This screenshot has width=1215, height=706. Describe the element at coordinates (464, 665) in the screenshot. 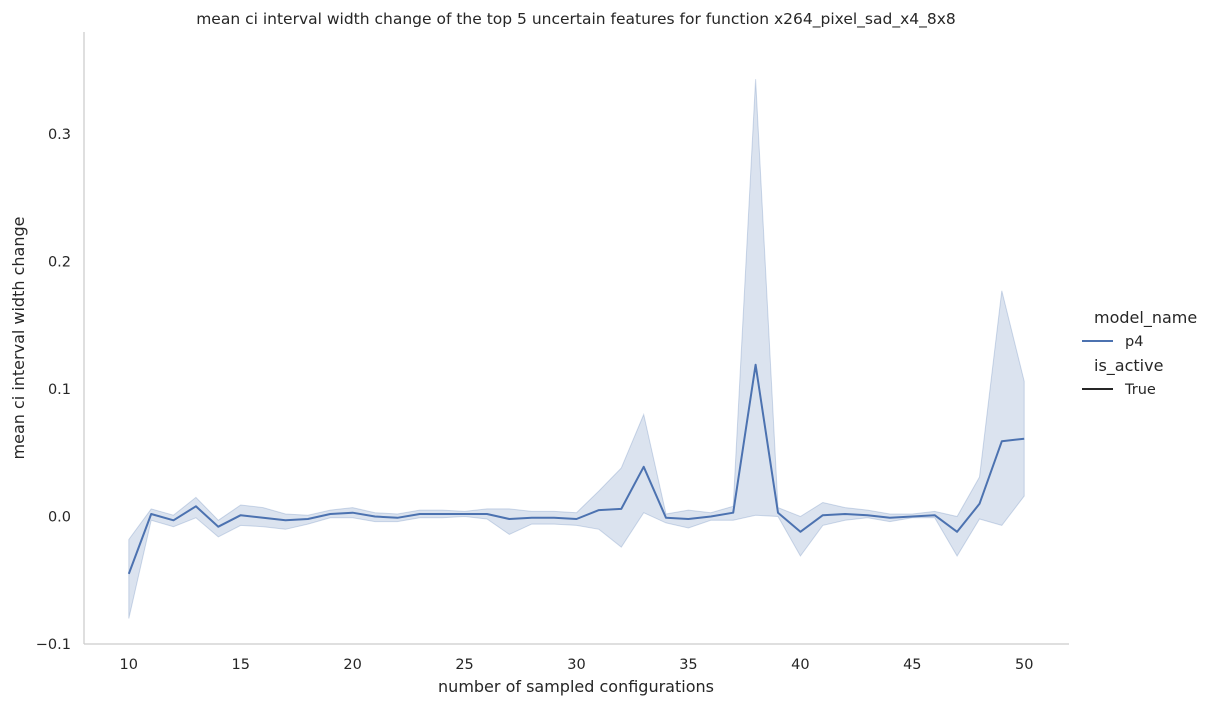

I see `x-tick-label: 25` at that location.